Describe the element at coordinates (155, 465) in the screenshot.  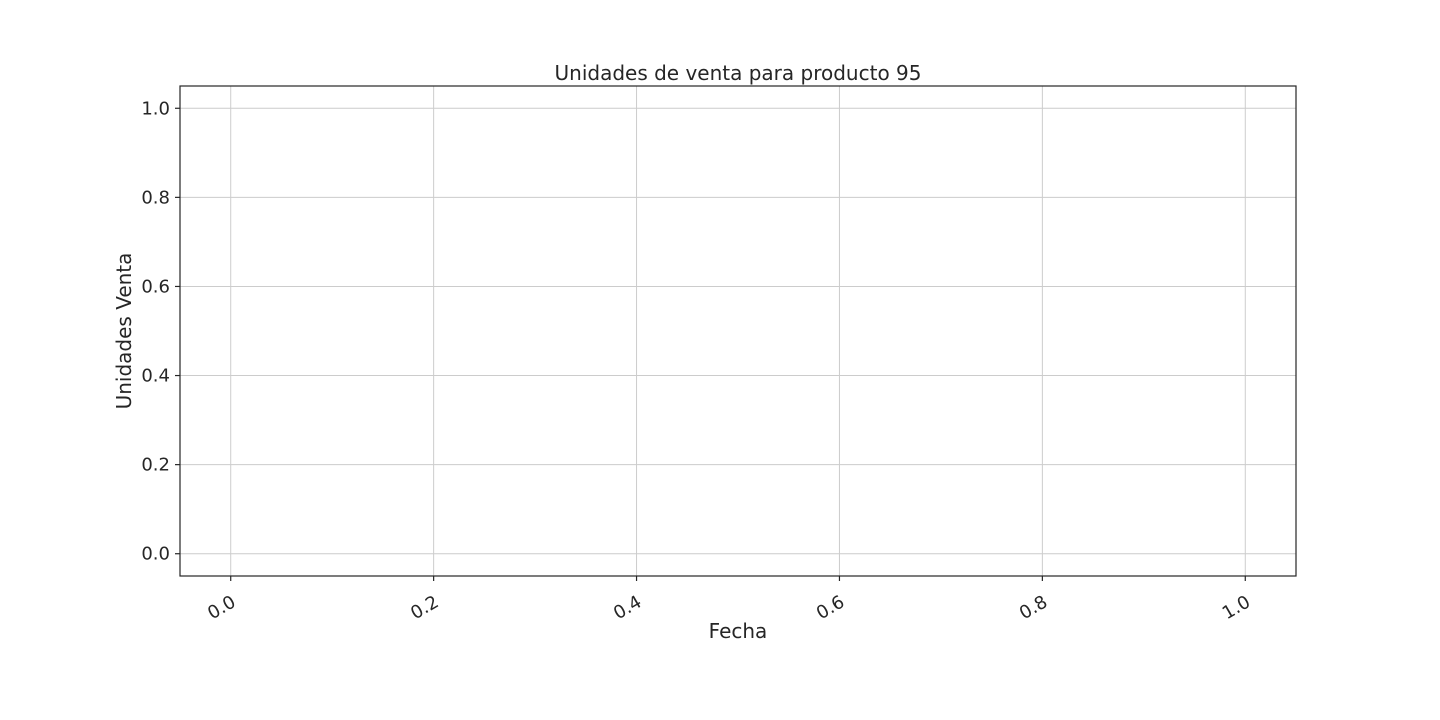
I see `y-tick-label: 0.2` at that location.